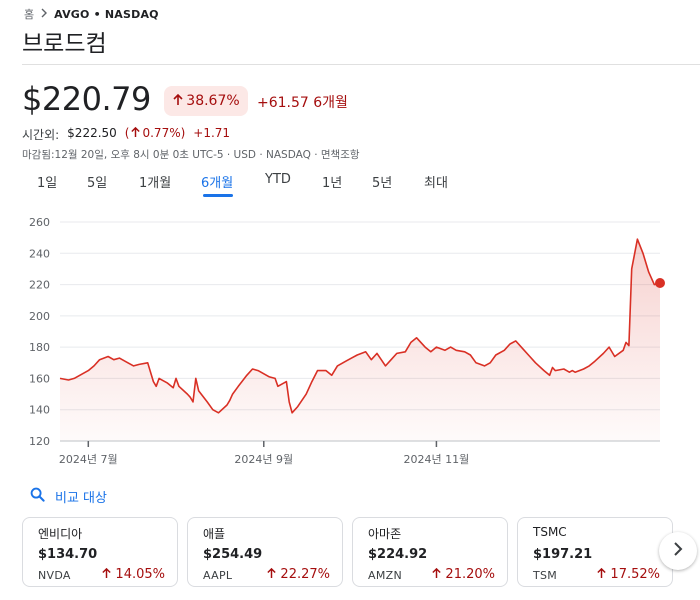  What do you see at coordinates (39, 378) in the screenshot?
I see `y-tick-label: 160` at bounding box center [39, 378].